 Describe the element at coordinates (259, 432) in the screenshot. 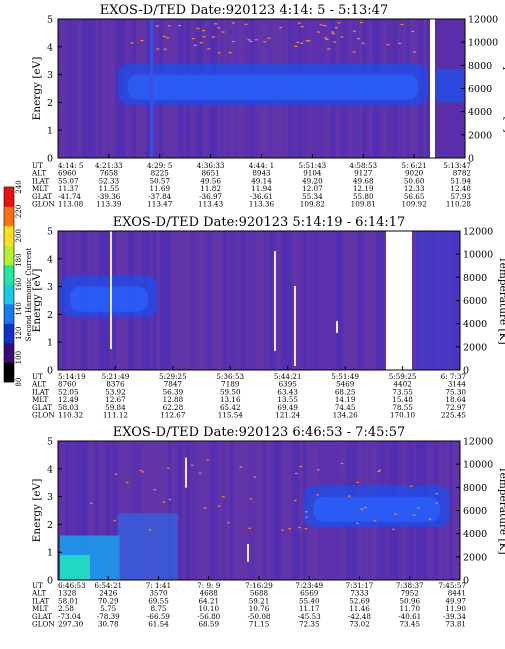

I see `panel-title: EXOS-D/TED Date:920123 6:46:53 - 7:45:57` at that location.